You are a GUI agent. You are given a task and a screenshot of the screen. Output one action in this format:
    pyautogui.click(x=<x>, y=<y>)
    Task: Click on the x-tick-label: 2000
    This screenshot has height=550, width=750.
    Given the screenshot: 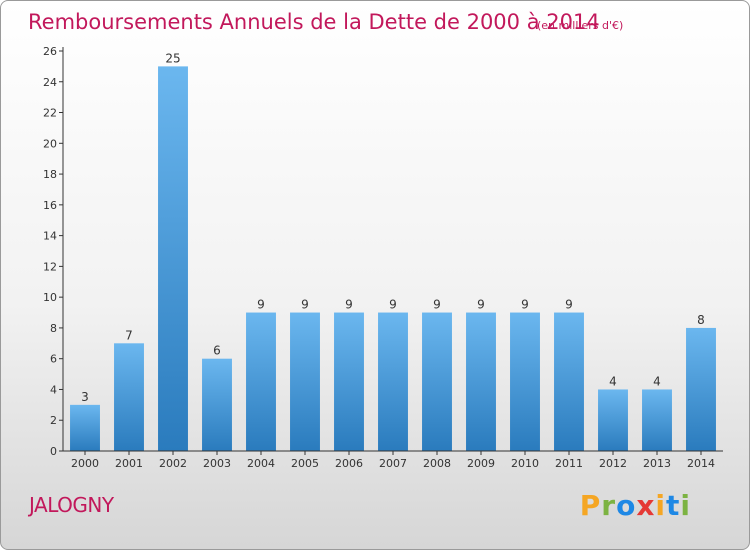 What is the action you would take?
    pyautogui.click(x=85, y=463)
    